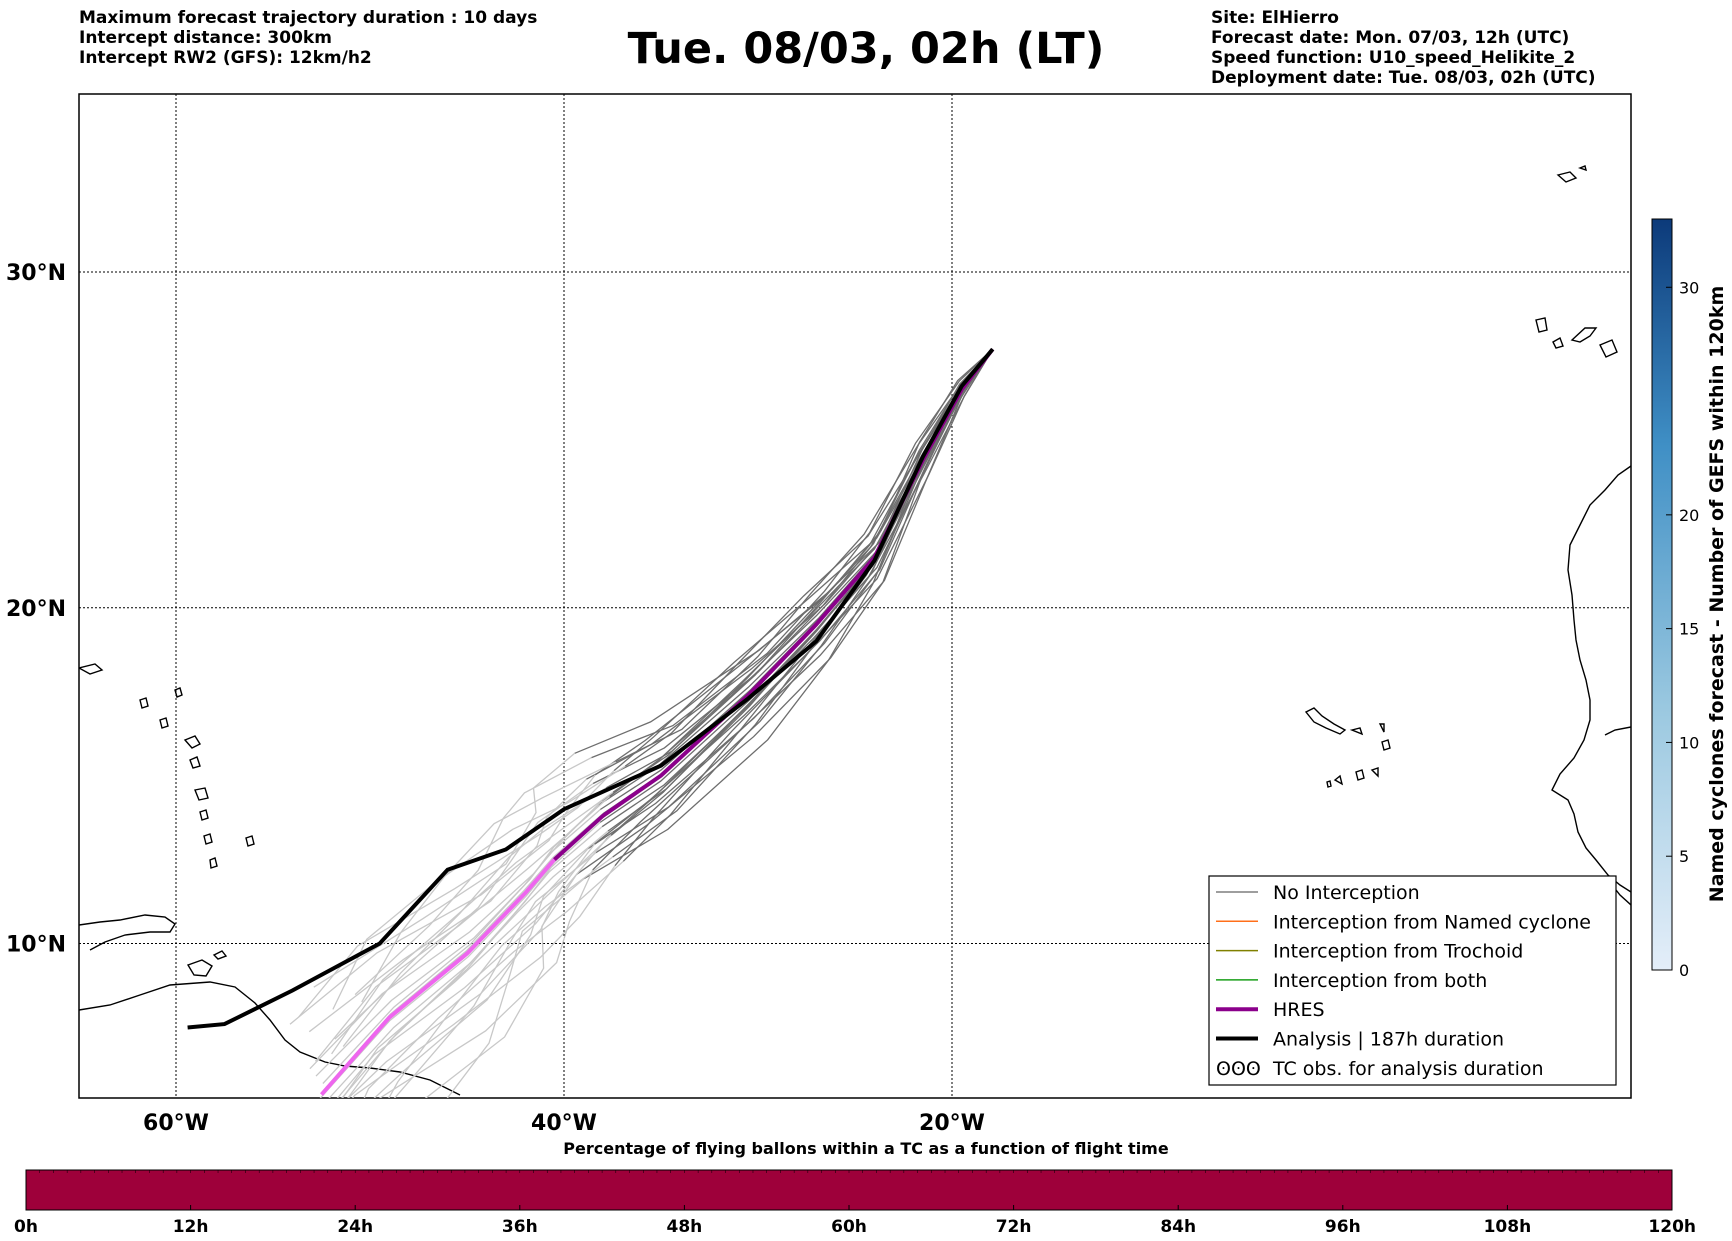 The height and width of the screenshot is (1241, 1732). Describe the element at coordinates (520, 1227) in the screenshot. I see `colorbar-bottom-tick-label: 36h` at that location.